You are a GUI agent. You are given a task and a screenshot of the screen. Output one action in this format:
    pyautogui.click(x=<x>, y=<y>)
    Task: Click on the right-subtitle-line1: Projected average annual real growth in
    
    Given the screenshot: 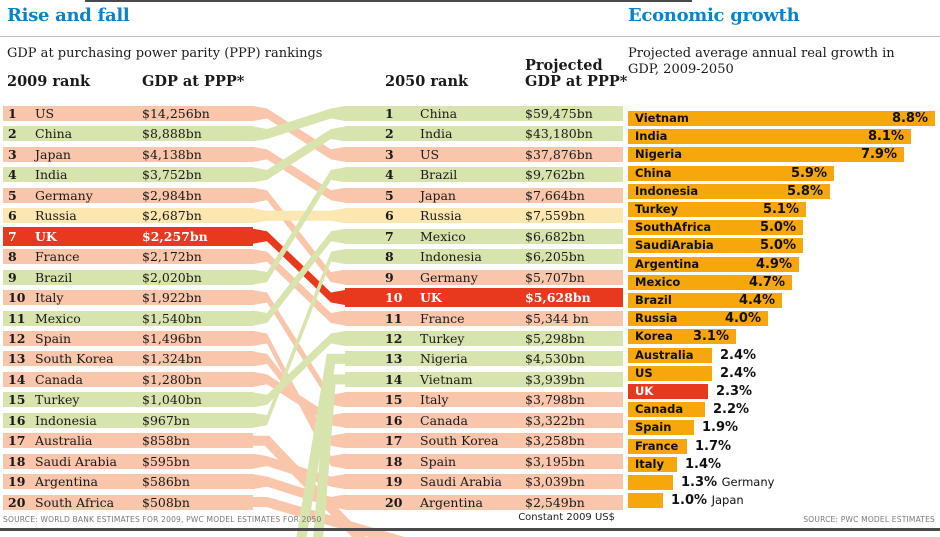 What is the action you would take?
    pyautogui.click(x=761, y=53)
    